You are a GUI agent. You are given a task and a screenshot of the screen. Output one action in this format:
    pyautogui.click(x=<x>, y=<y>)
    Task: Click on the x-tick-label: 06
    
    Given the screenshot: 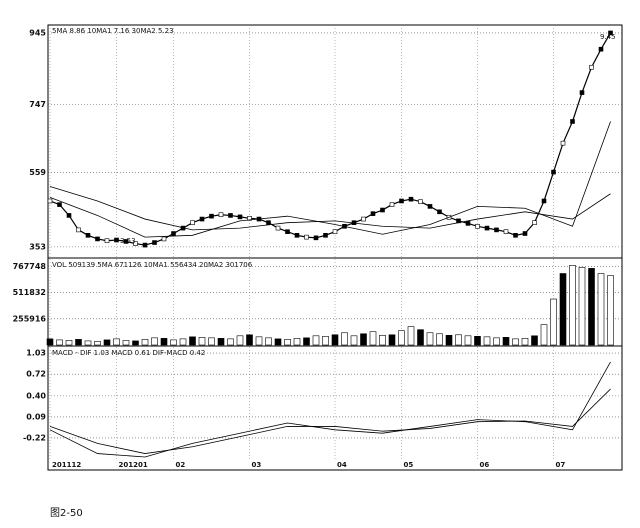 What is the action you would take?
    pyautogui.click(x=485, y=465)
    